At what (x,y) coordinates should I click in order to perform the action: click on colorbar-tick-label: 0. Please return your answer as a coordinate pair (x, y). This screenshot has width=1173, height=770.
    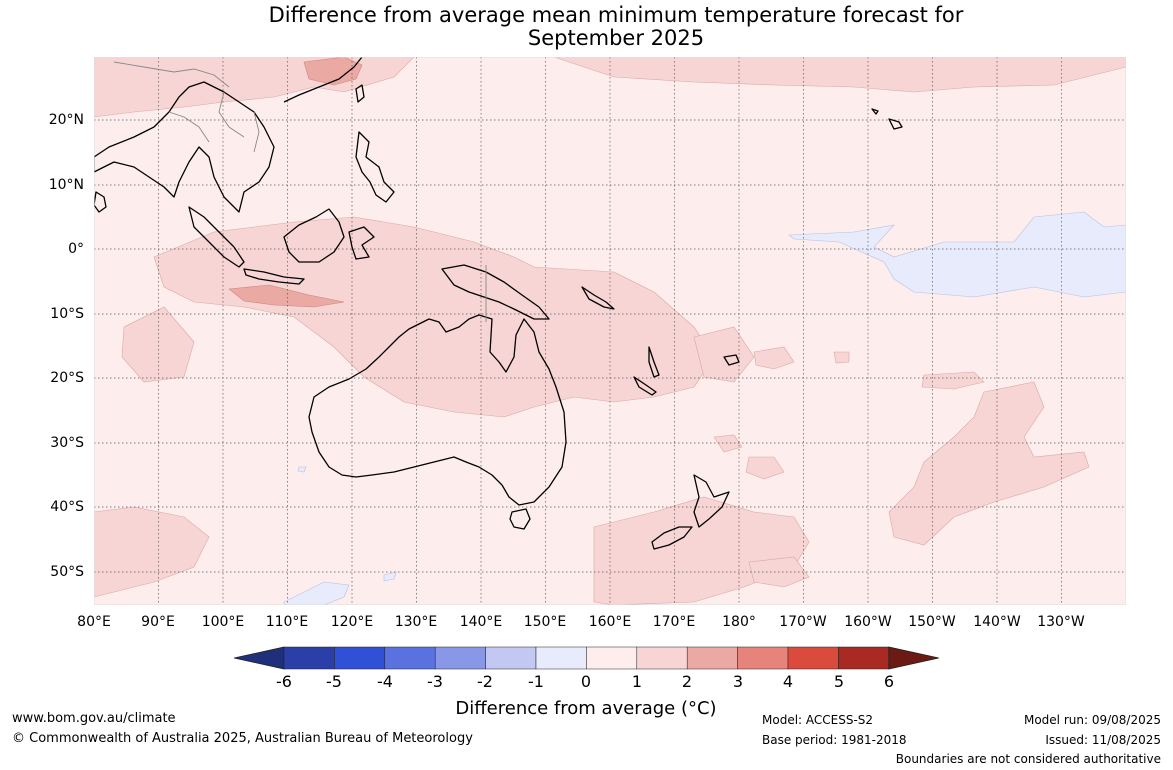
    Looking at the image, I should click on (586, 681).